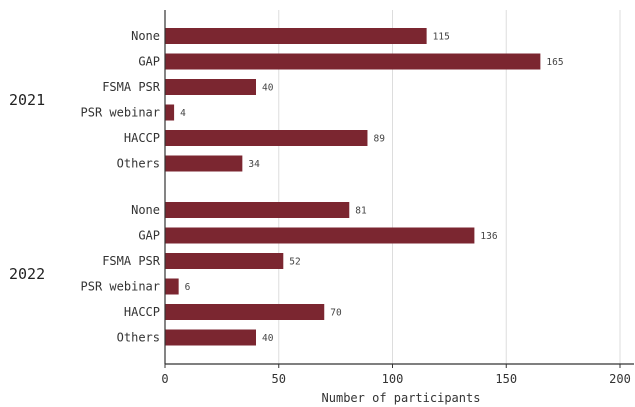 The width and height of the screenshot is (635, 407). Describe the element at coordinates (27, 100) in the screenshot. I see `group-label: 2021` at that location.